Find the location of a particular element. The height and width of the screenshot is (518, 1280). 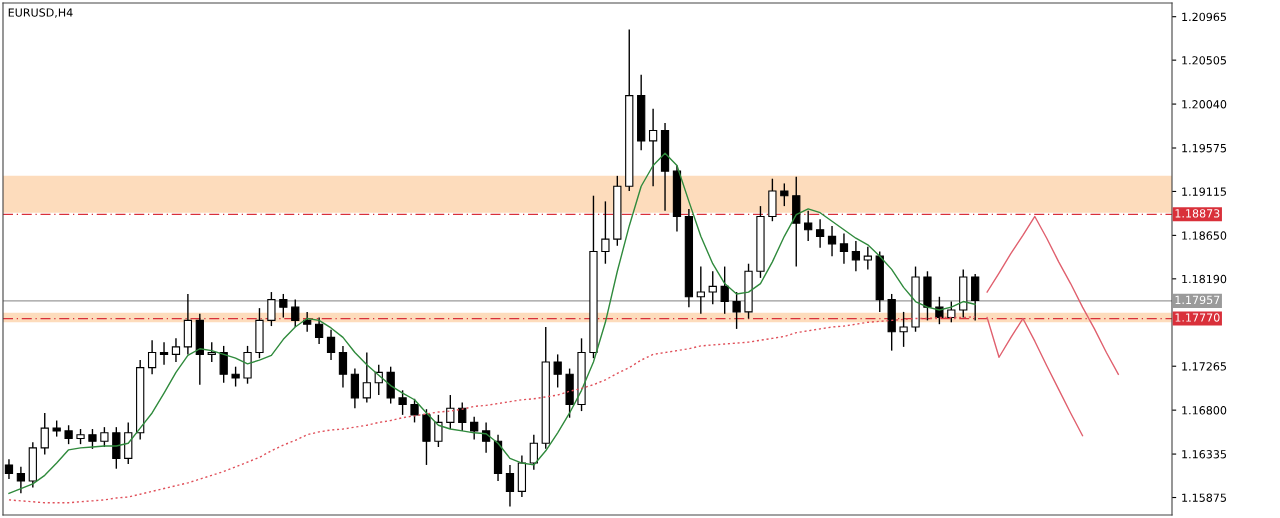

ref-line-label: 1.17770 is located at coordinates (1197, 317).